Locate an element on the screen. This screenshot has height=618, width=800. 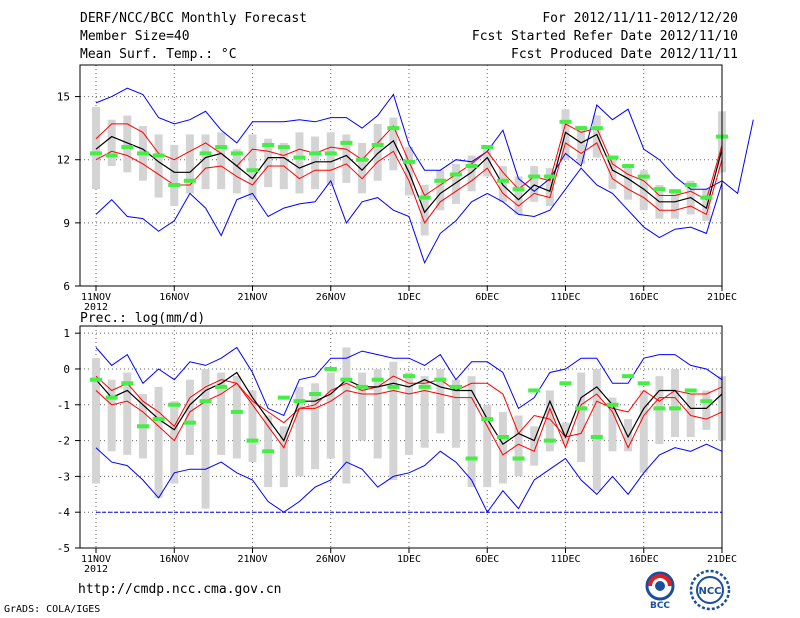
mean-line is located at coordinates (409, 408).